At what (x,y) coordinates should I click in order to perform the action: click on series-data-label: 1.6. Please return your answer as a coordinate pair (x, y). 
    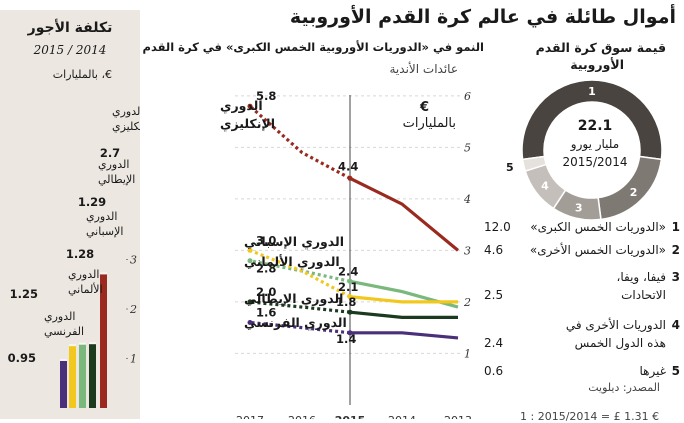
    Looking at the image, I should click on (266, 313).